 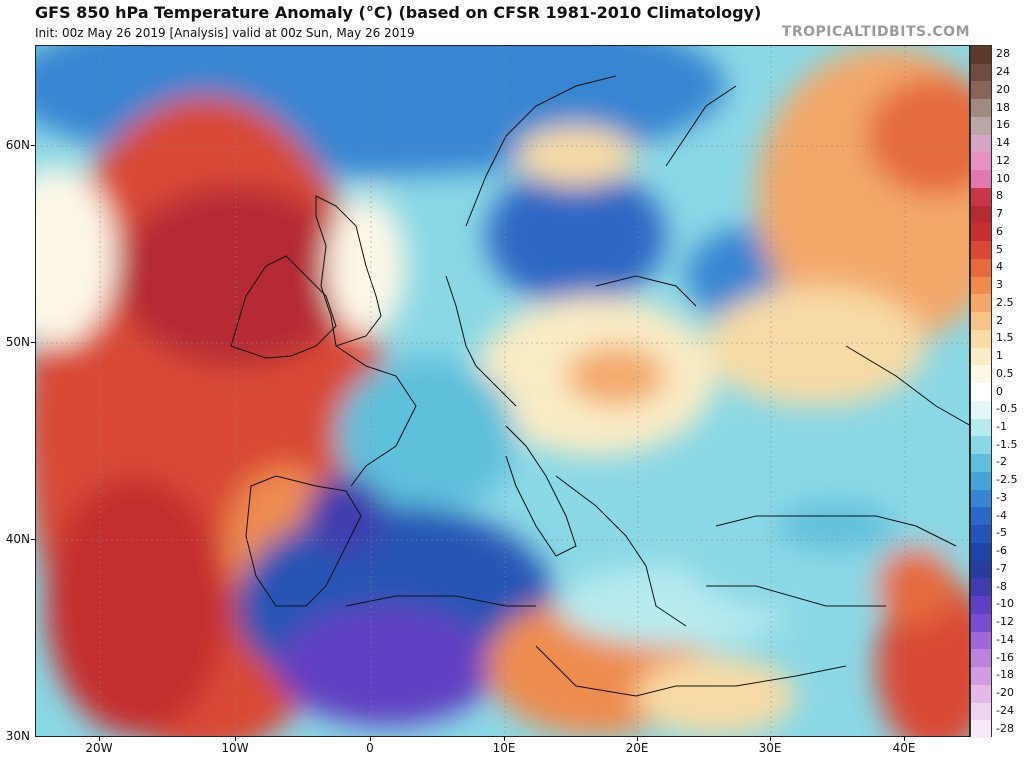 I want to click on lon-label-0: 0, so click(x=370, y=748).